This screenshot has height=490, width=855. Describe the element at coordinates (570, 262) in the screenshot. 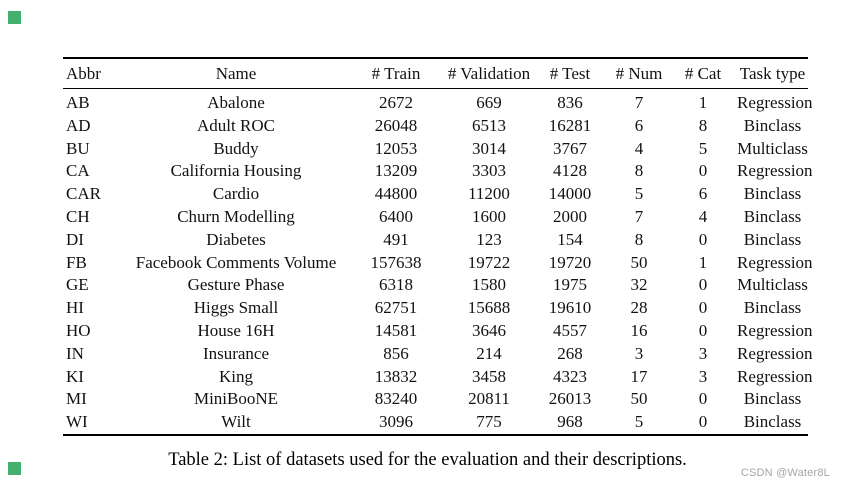

I see `cell-test: 19720` at that location.